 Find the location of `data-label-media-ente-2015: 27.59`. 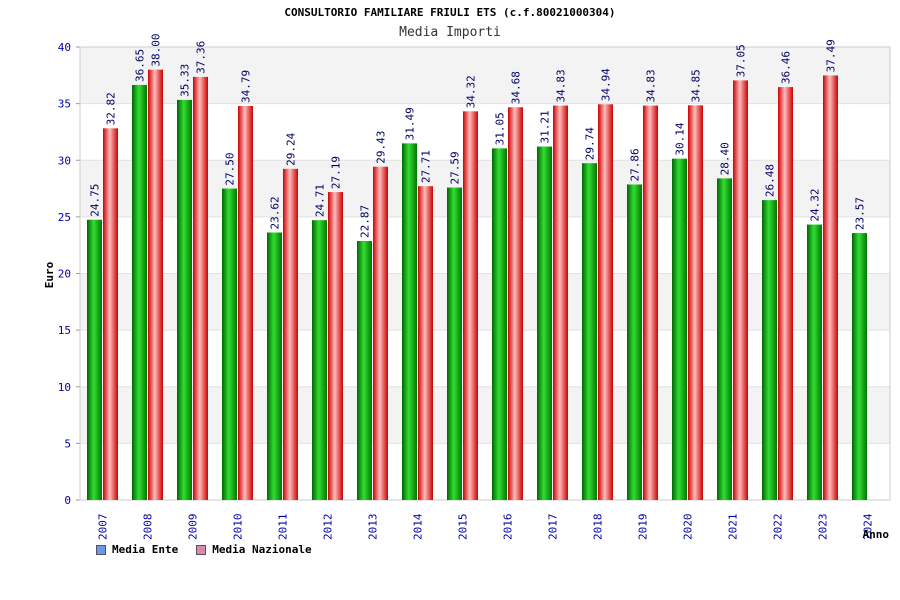

data-label-media-ente-2015: 27.59 is located at coordinates (455, 167).